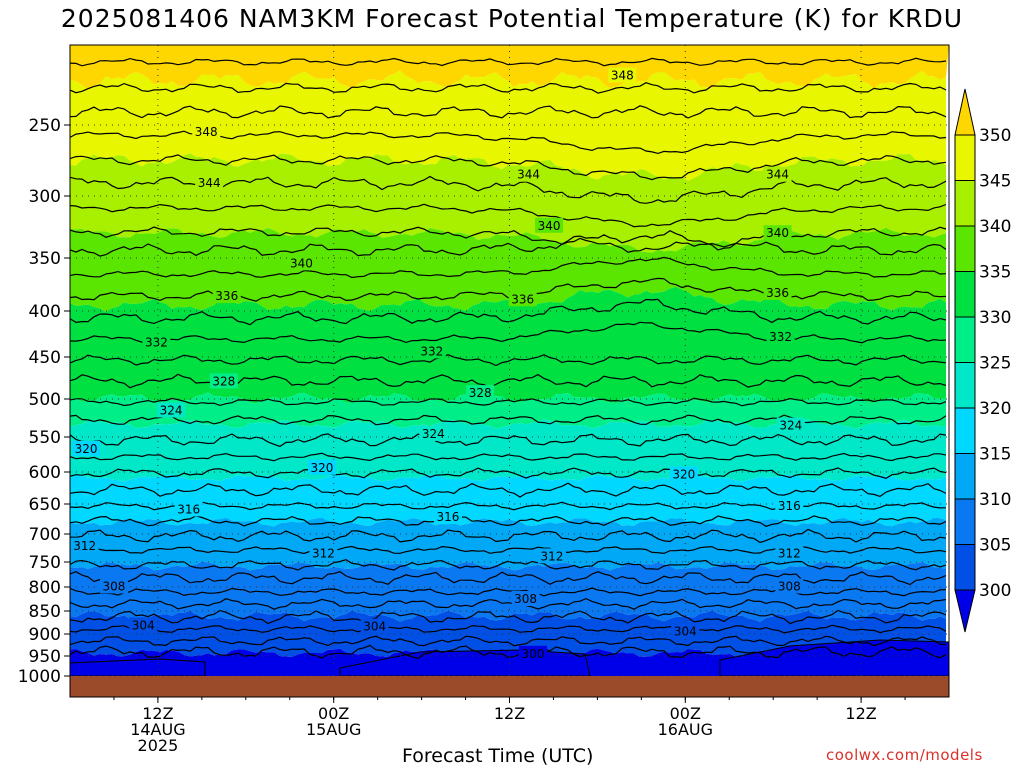 The width and height of the screenshot is (1024, 768). Describe the element at coordinates (45, 473) in the screenshot. I see `y-tick-label: 600` at that location.